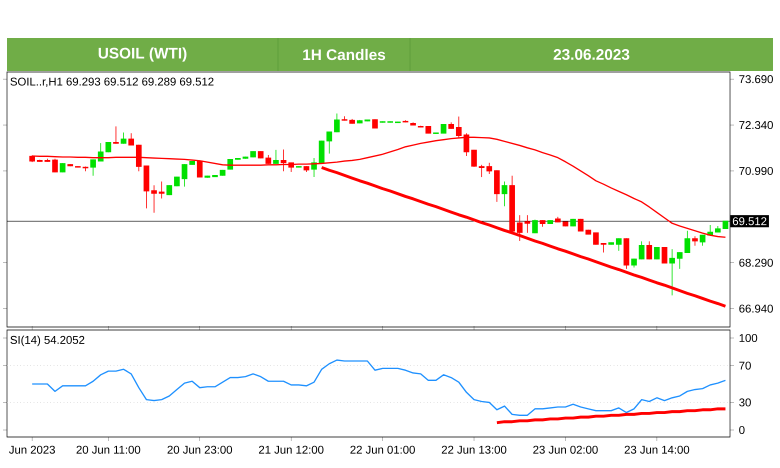  I want to click on line-series, so click(611, 415).